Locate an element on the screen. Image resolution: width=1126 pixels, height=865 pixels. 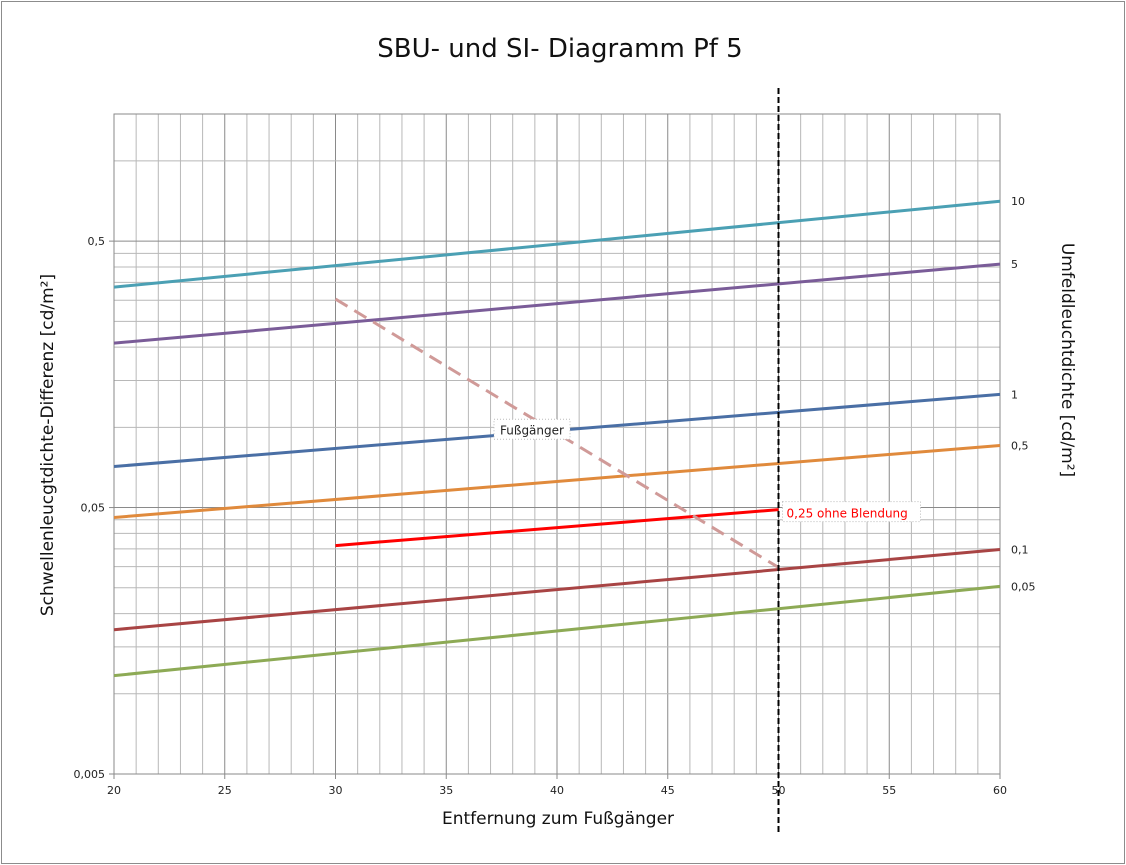
data-label: 0,1 is located at coordinates (1020, 549).